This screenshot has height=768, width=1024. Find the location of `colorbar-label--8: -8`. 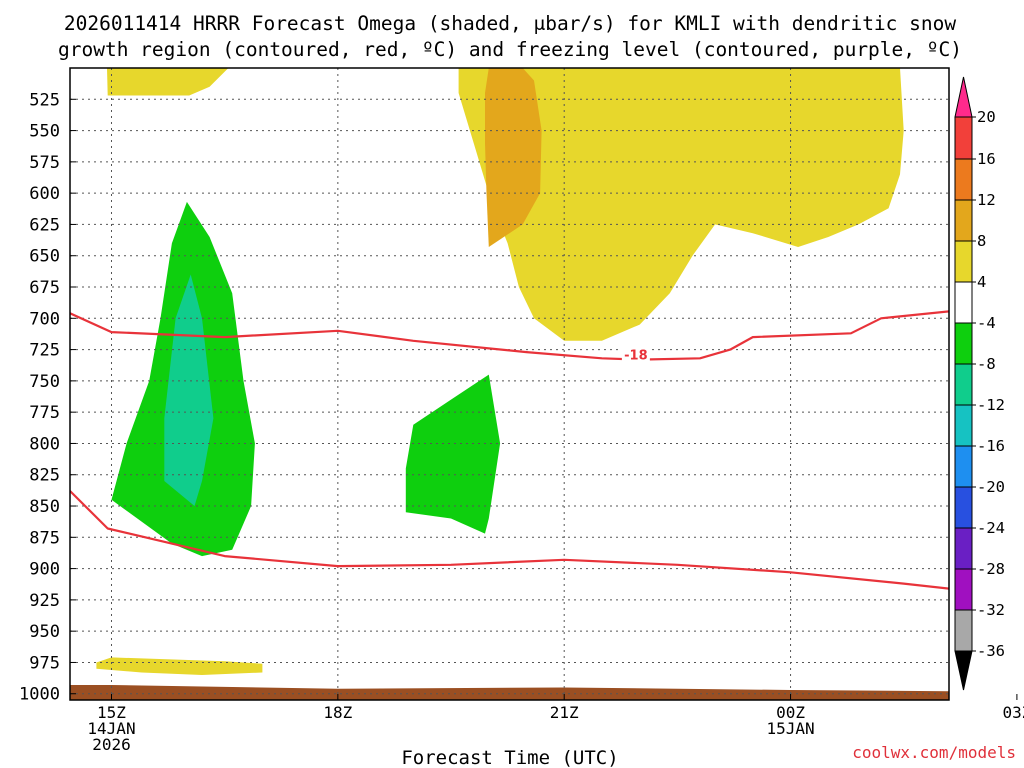

colorbar-label--8: -8 is located at coordinates (986, 364).